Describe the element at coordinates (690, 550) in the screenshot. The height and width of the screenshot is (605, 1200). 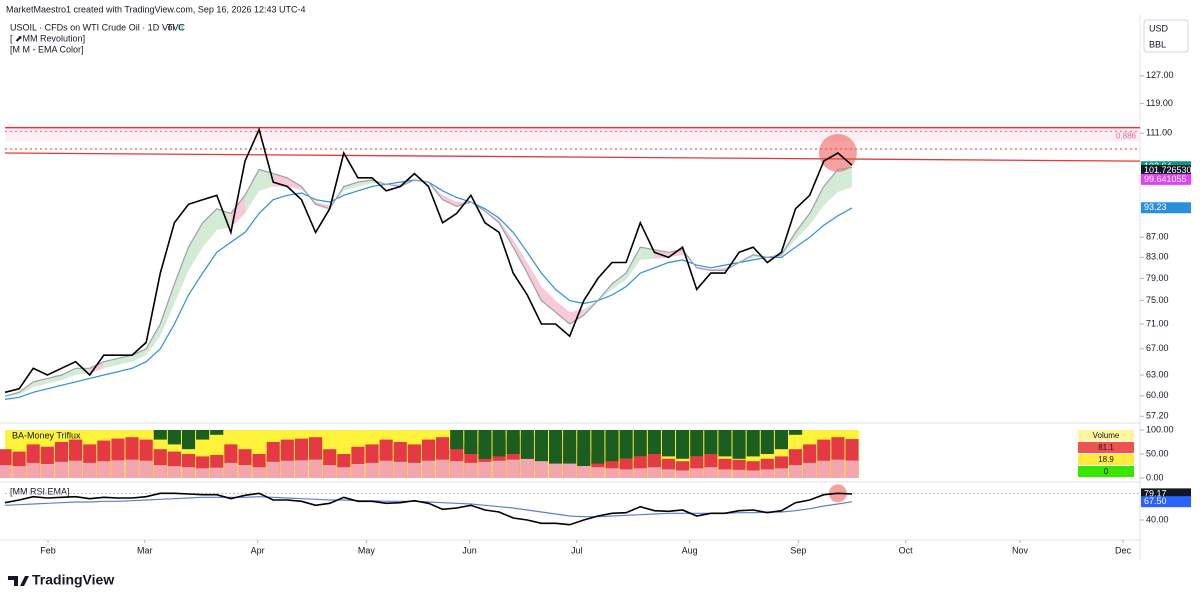
I see `x-tick-label: Aug` at that location.